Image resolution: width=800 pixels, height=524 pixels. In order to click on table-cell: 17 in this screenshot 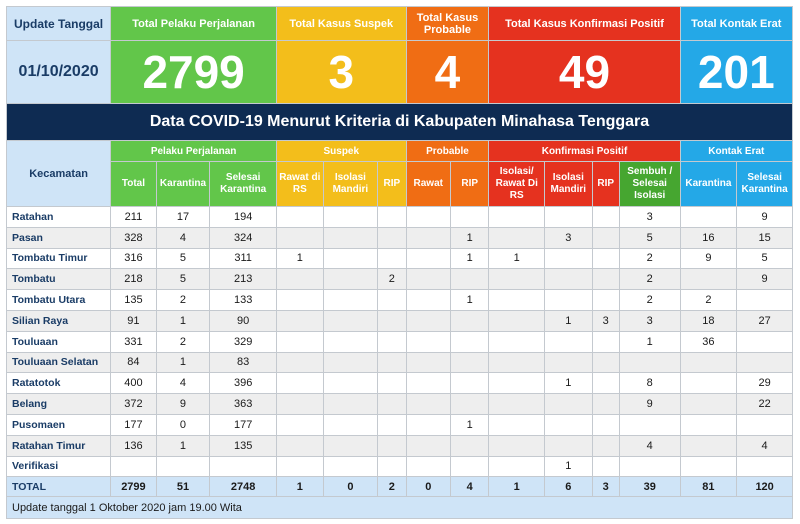, I will do `click(183, 217)`.